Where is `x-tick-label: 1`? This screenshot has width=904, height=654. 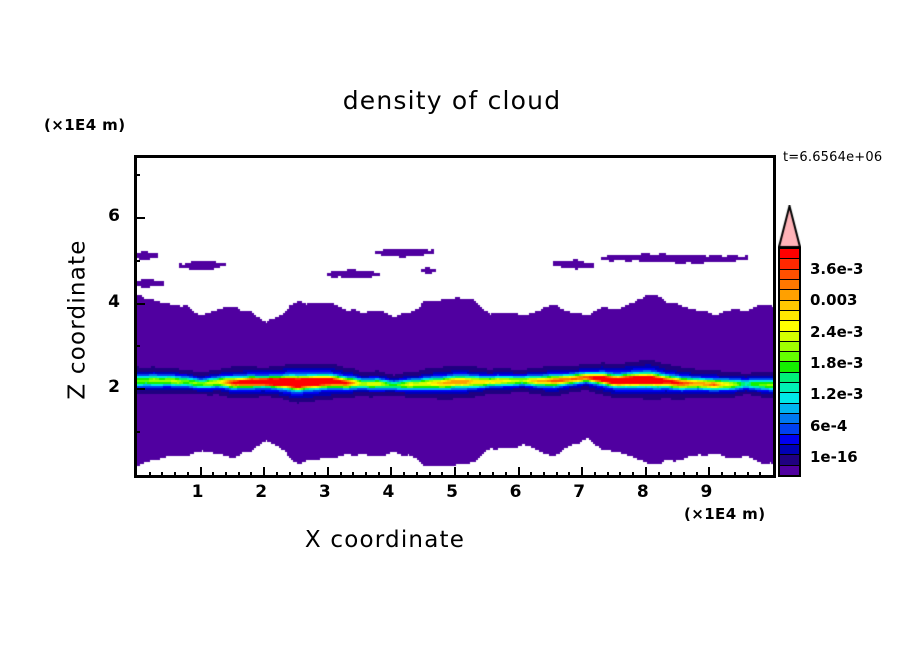 x-tick-label: 1 is located at coordinates (197, 492).